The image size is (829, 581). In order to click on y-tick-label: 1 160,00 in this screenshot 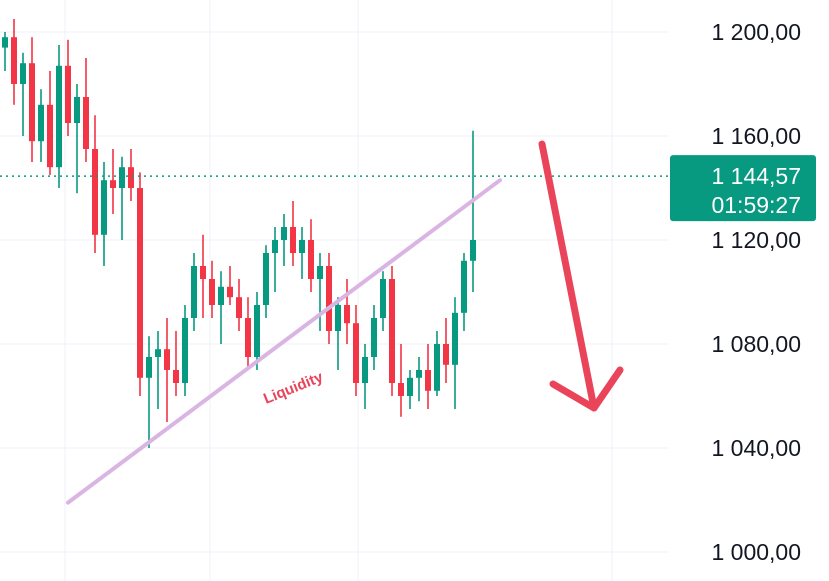, I will do `click(756, 136)`.